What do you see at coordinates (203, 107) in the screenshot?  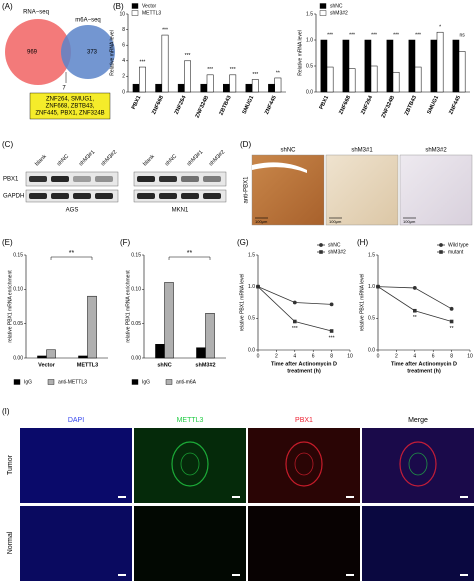 I see `x-tick-label: ZNF324B` at bounding box center [203, 107].